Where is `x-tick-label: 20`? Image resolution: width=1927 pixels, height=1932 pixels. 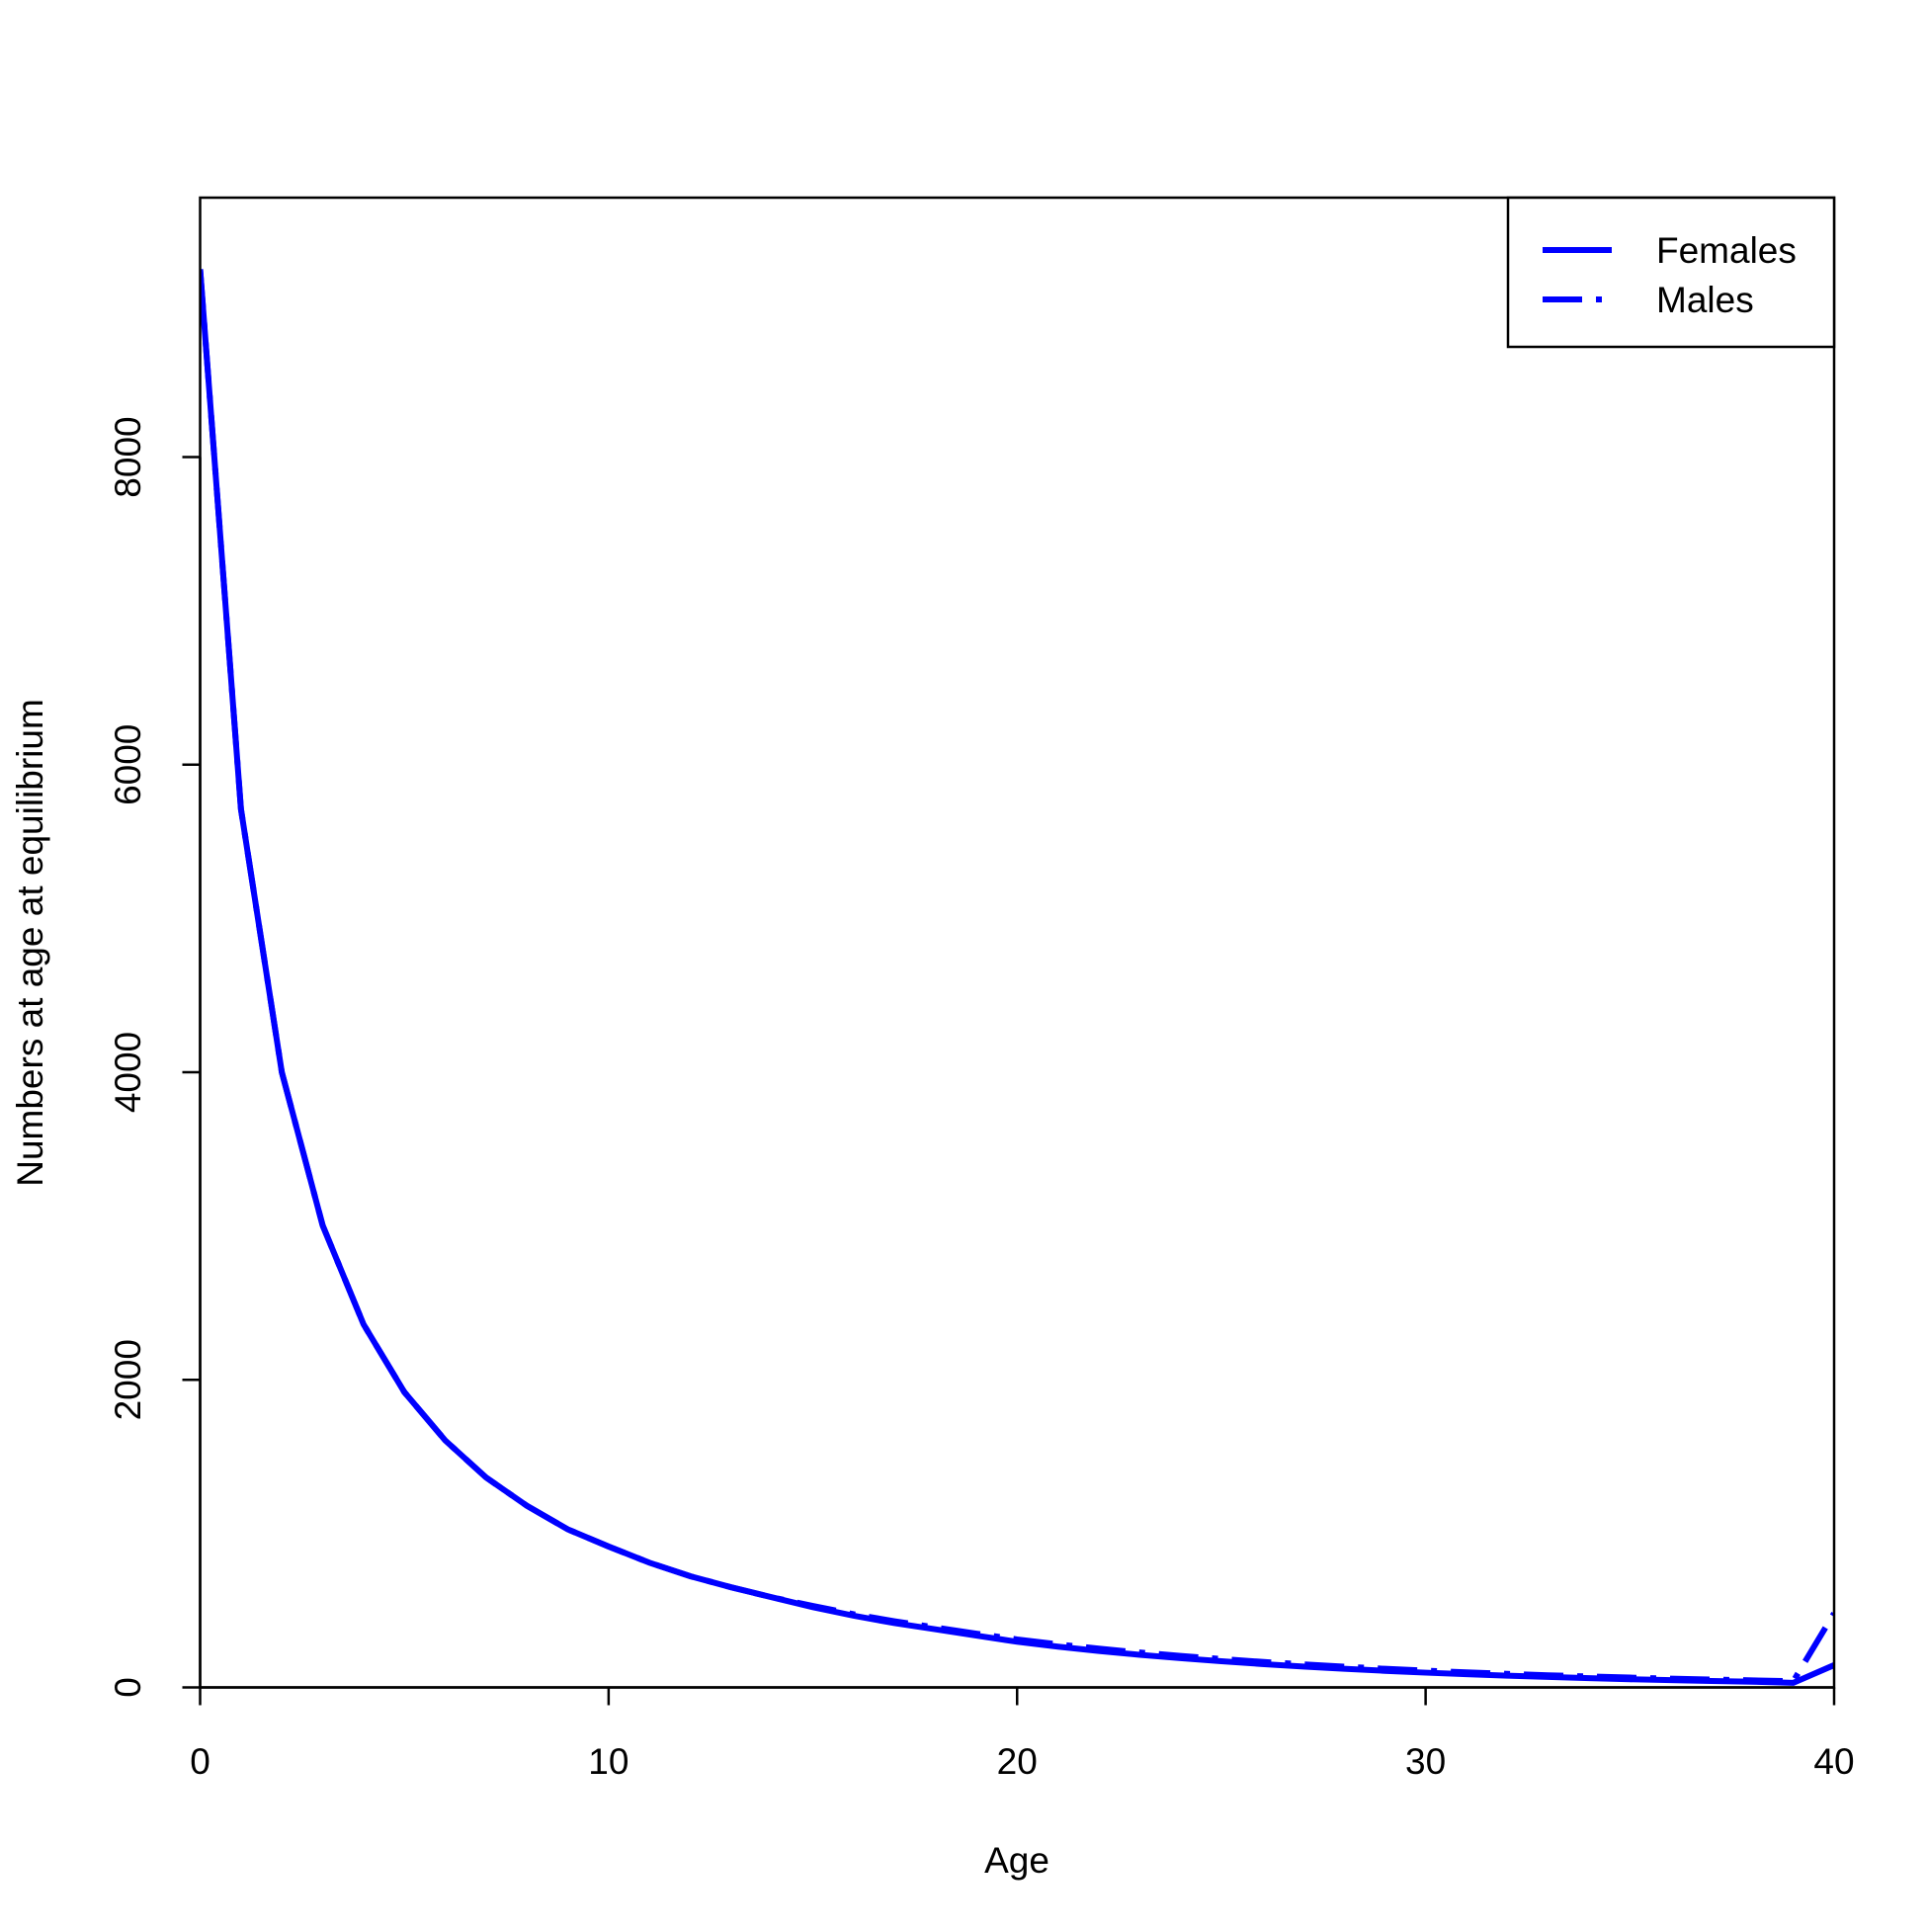
x-tick-label: 20 is located at coordinates (1017, 1761).